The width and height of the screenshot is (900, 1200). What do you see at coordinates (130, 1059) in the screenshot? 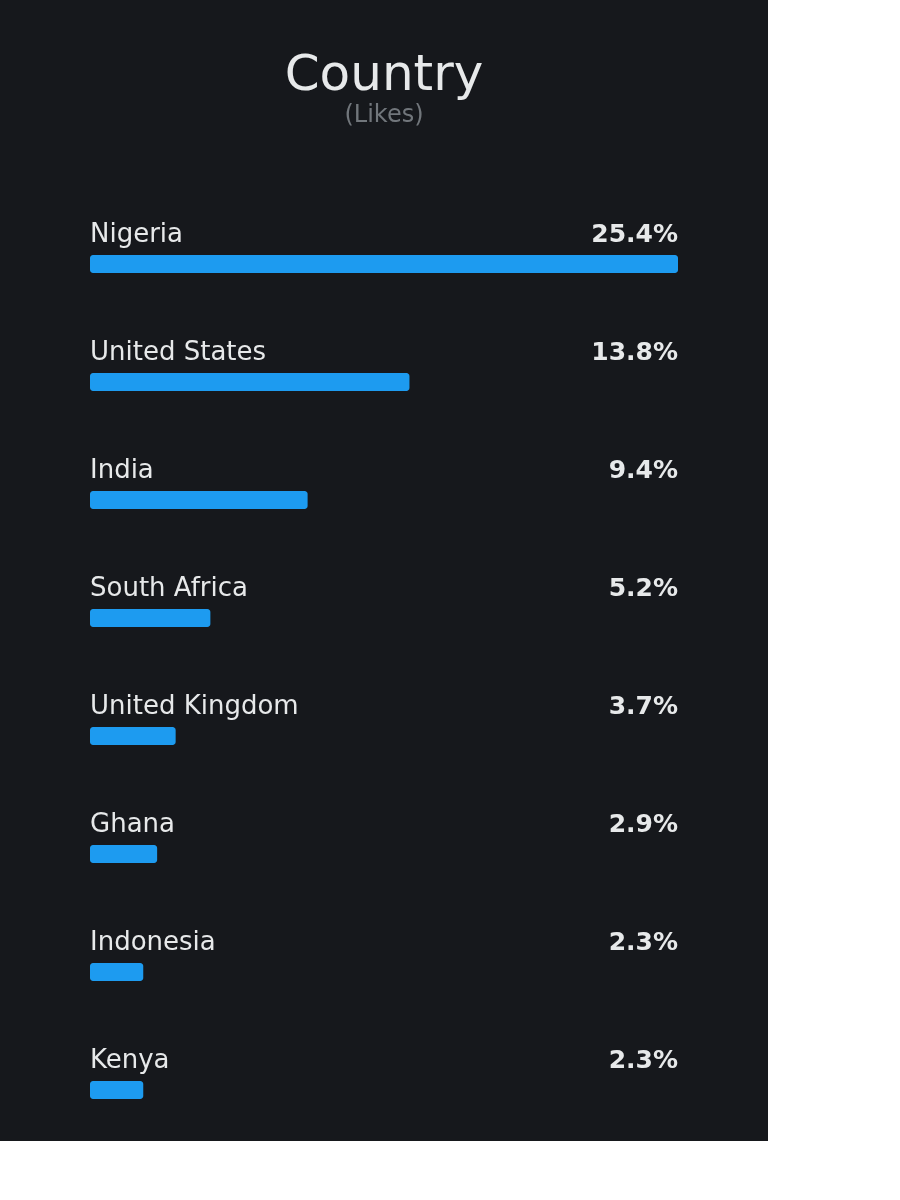
I see `y-tick-label: Kenya` at bounding box center [130, 1059].